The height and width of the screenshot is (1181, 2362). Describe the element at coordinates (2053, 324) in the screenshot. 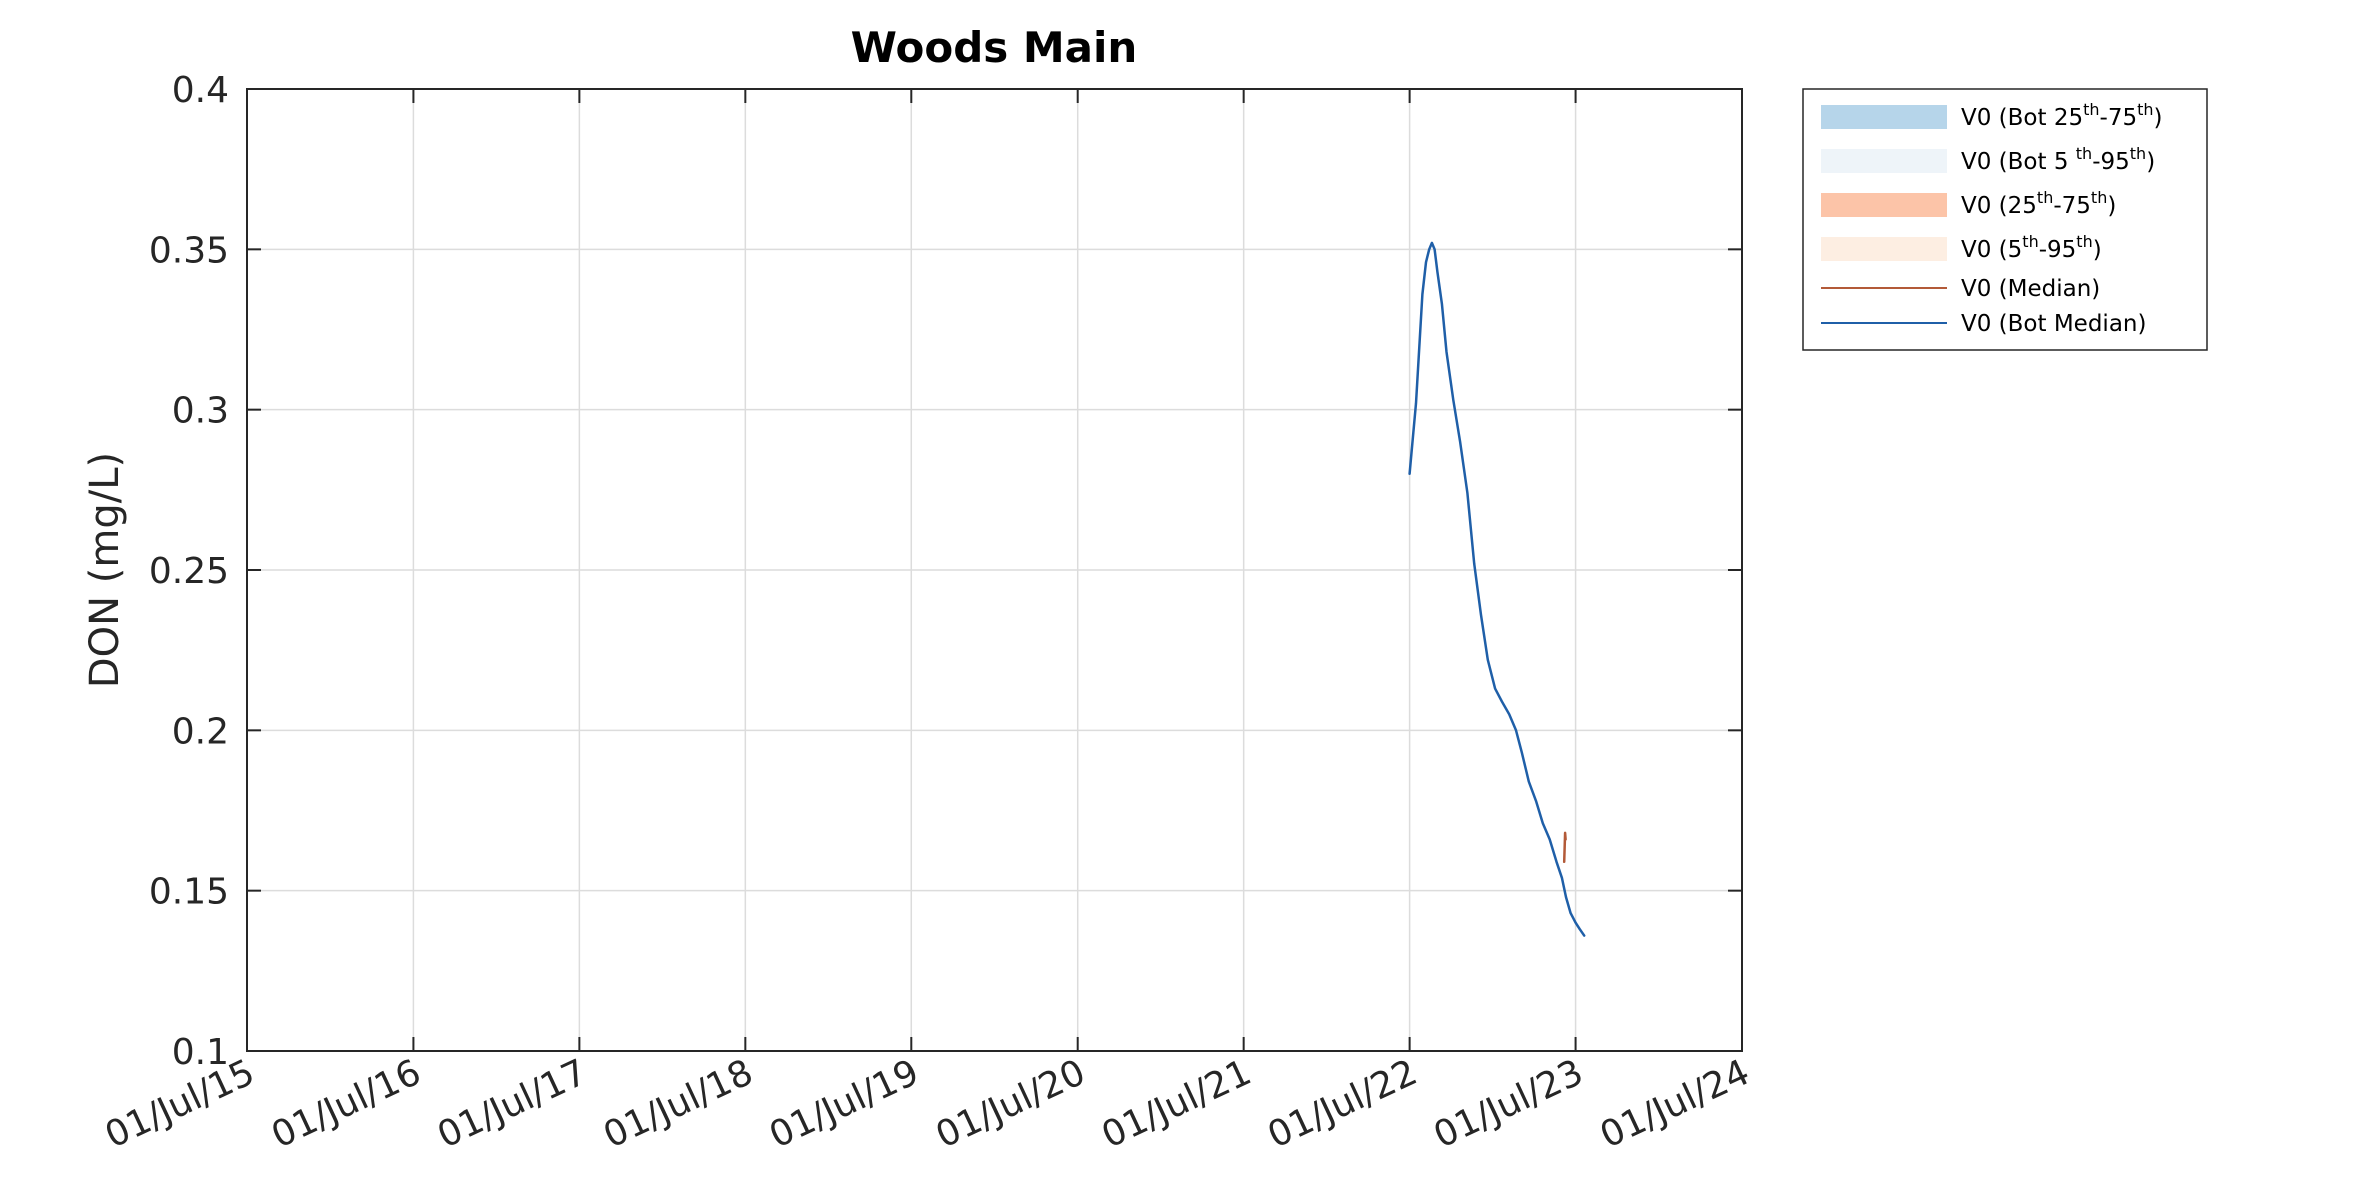

I see `legend-label: V0 (Bot Median)` at that location.